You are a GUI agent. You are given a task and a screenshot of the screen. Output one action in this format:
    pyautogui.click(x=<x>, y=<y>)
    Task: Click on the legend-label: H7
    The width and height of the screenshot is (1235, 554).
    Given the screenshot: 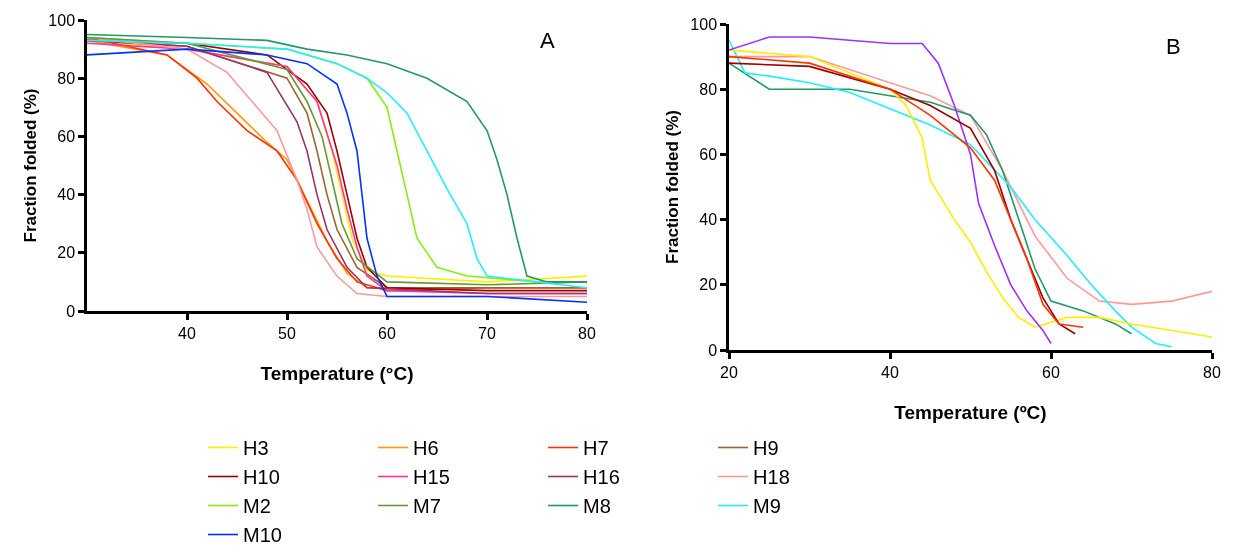 What is the action you would take?
    pyautogui.click(x=596, y=448)
    